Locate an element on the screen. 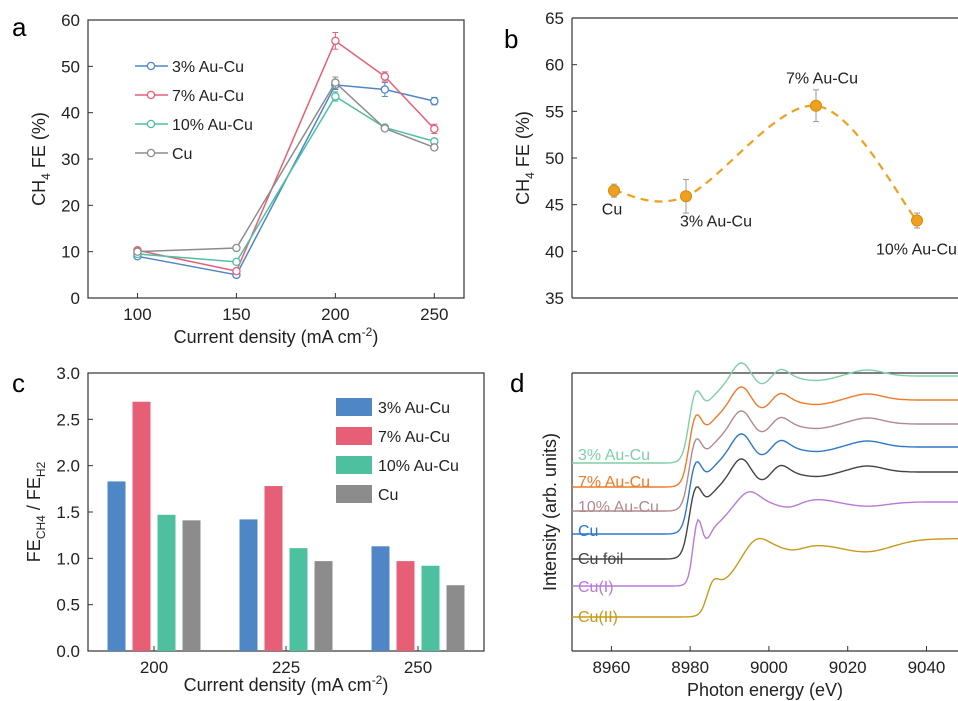 The height and width of the screenshot is (701, 958). a-series-line is located at coordinates (286, 167).